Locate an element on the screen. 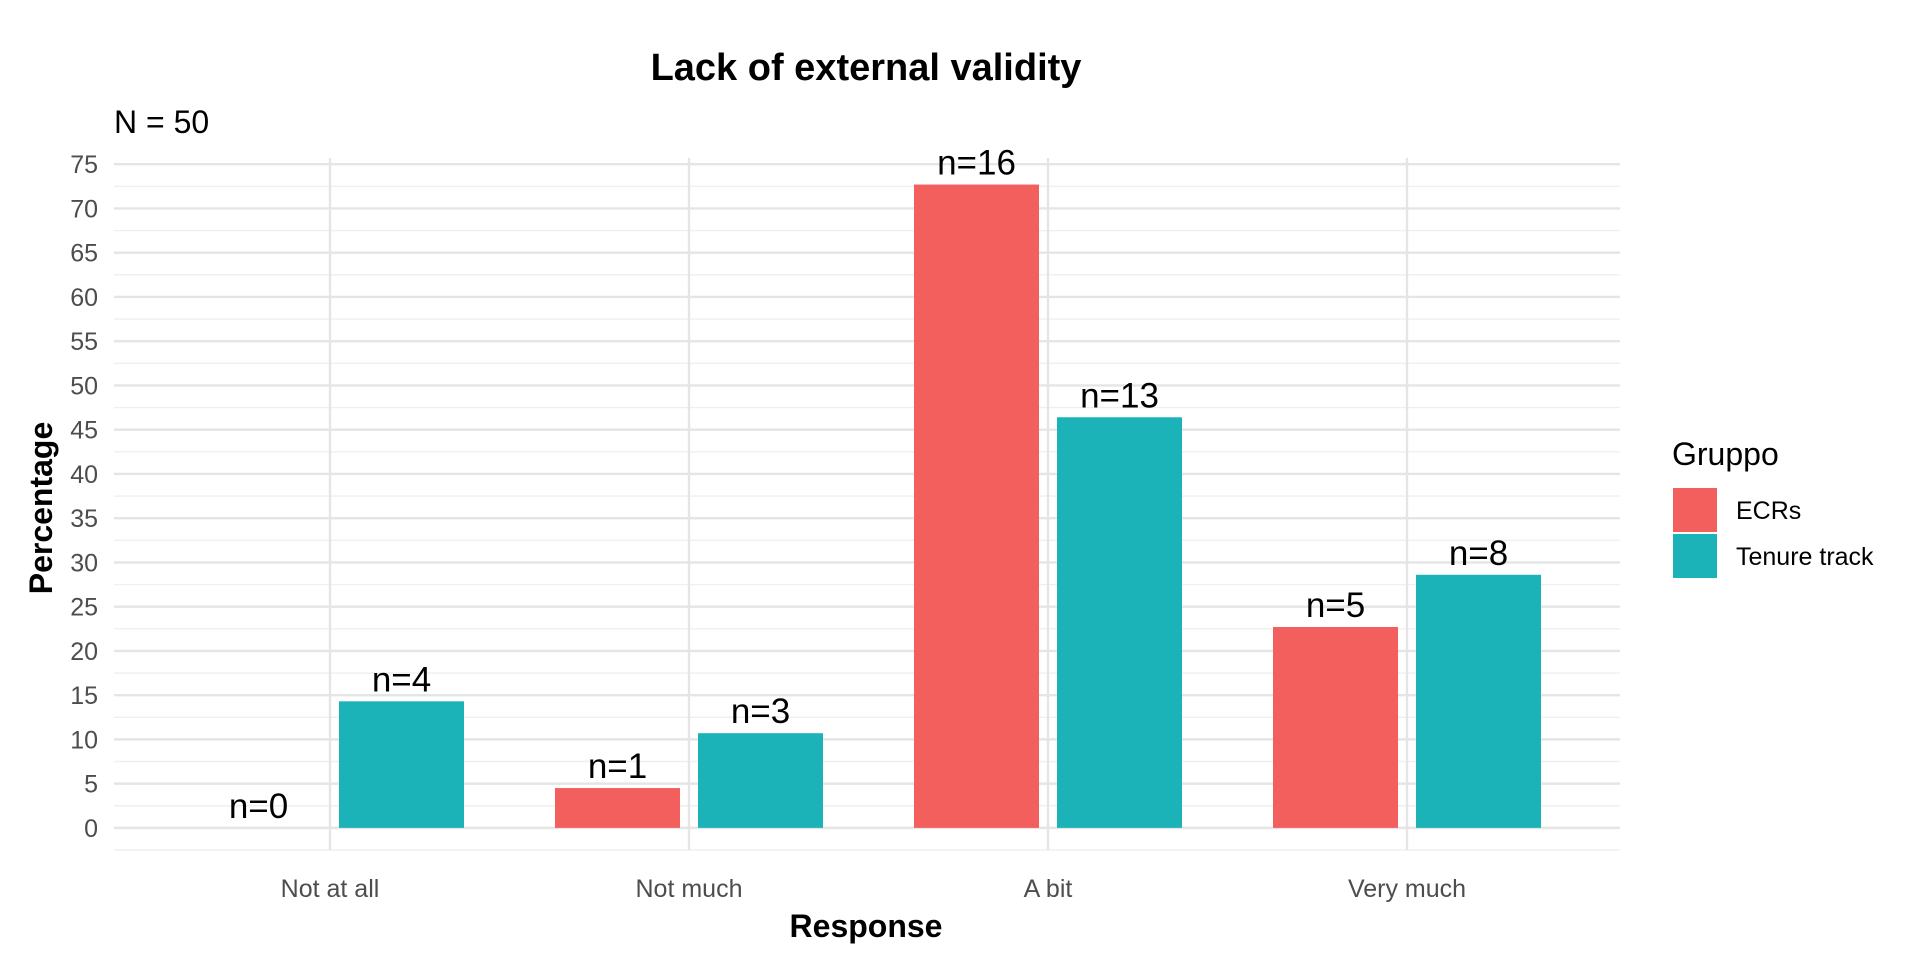  y-tick-label: 70 is located at coordinates (84, 209).